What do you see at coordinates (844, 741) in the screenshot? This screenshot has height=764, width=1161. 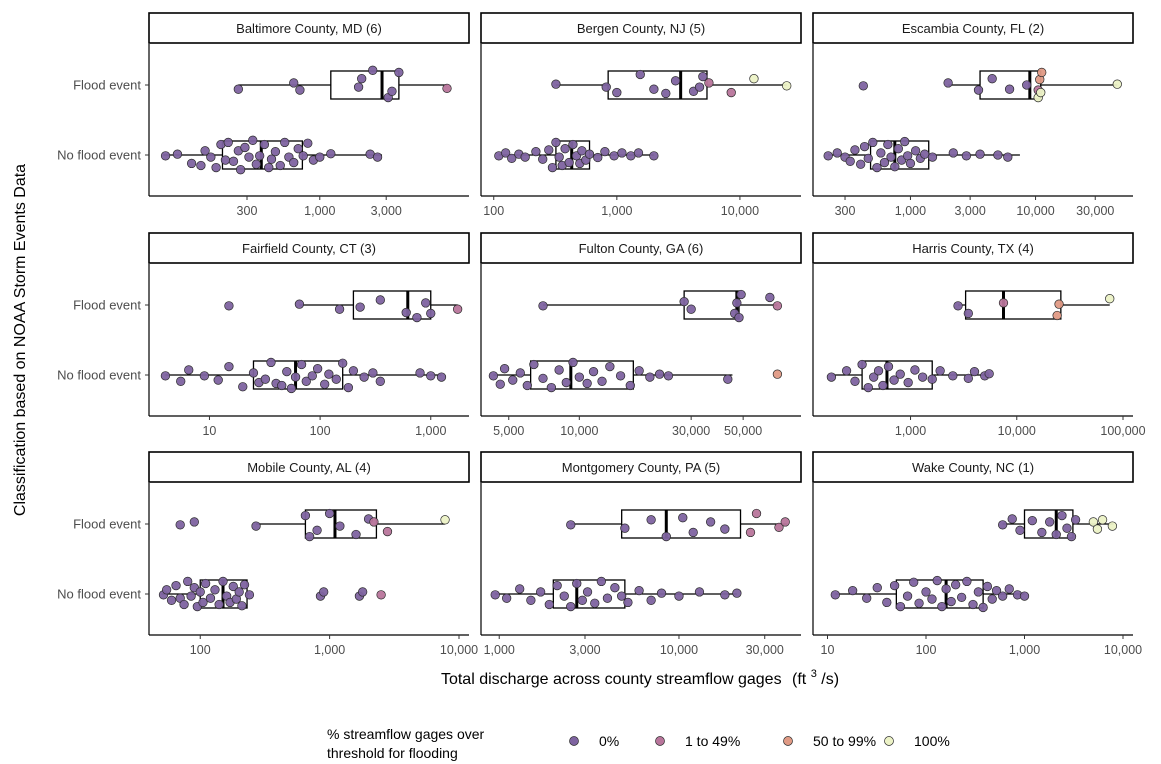 I see `legend-label-50-to-99: 50 to 99%` at bounding box center [844, 741].